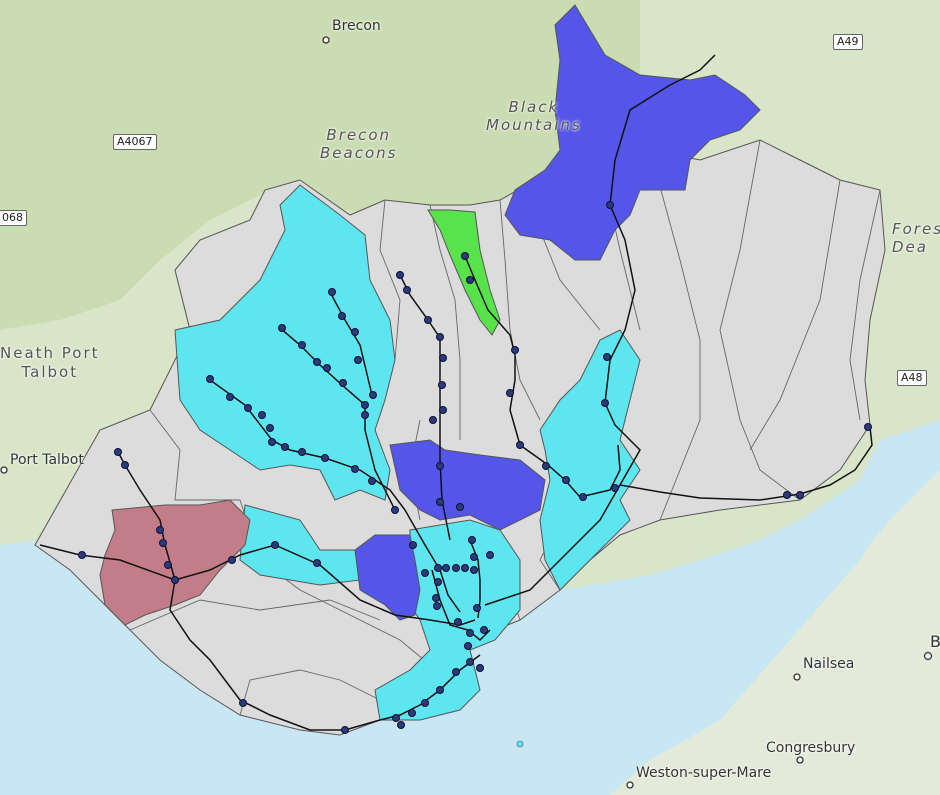 Image resolution: width=940 pixels, height=795 pixels. Describe the element at coordinates (520, 744) in the screenshot. I see `island-flat-holm` at that location.